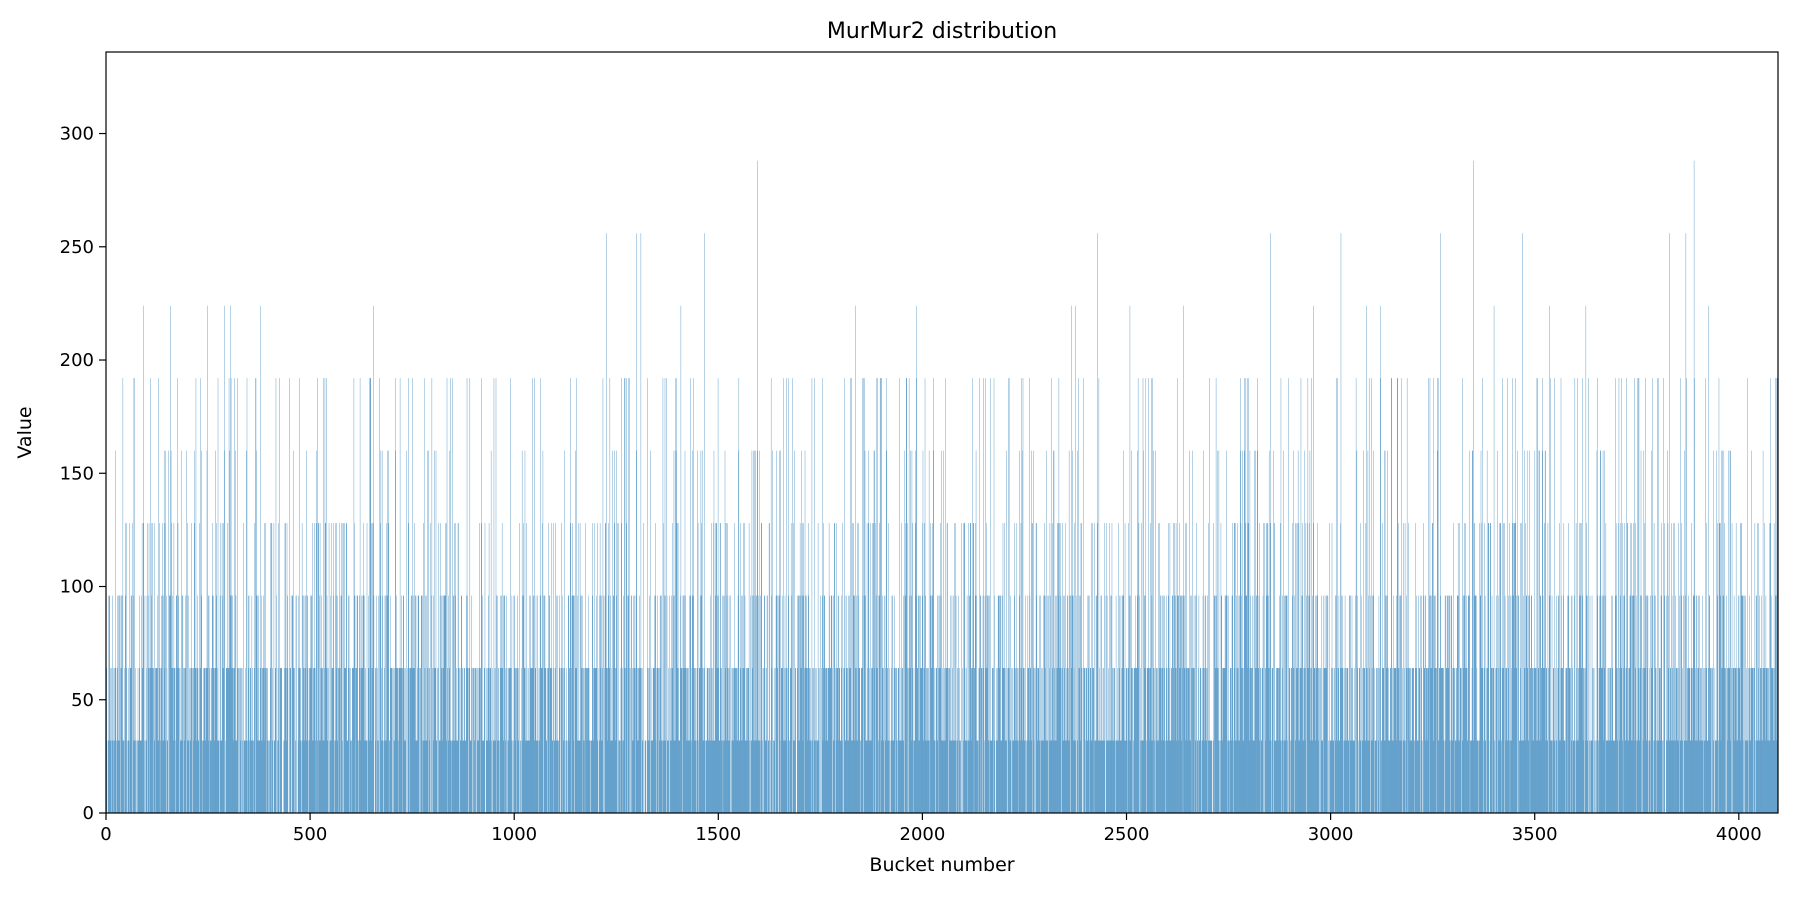  What do you see at coordinates (77, 247) in the screenshot?
I see `y-tick-label: 250` at bounding box center [77, 247].